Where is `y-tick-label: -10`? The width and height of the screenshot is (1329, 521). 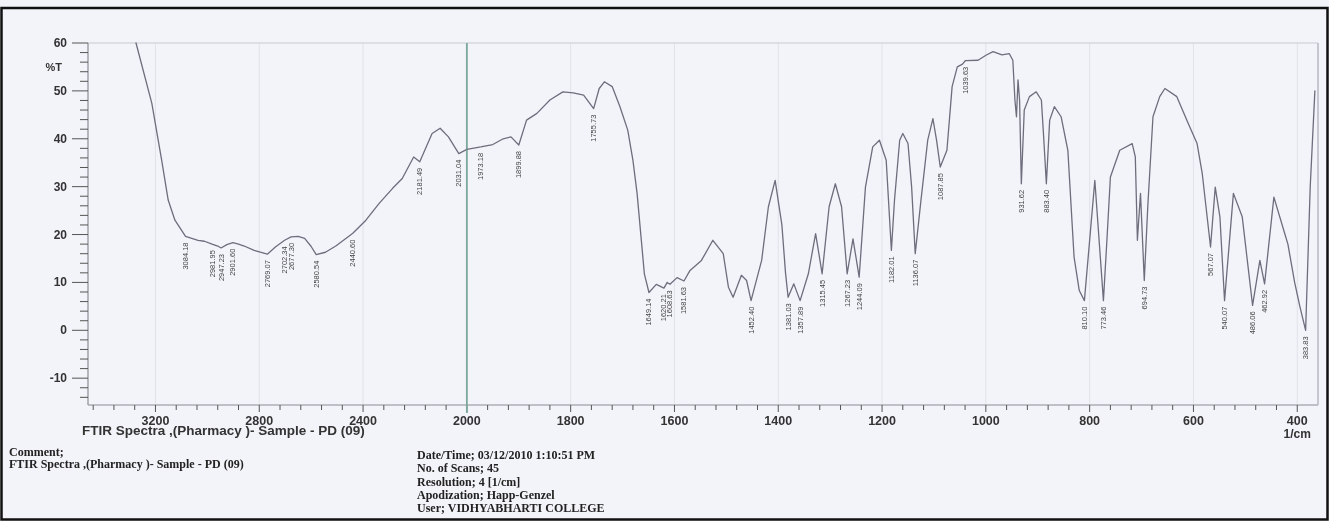 y-tick-label: -10 is located at coordinates (58, 378).